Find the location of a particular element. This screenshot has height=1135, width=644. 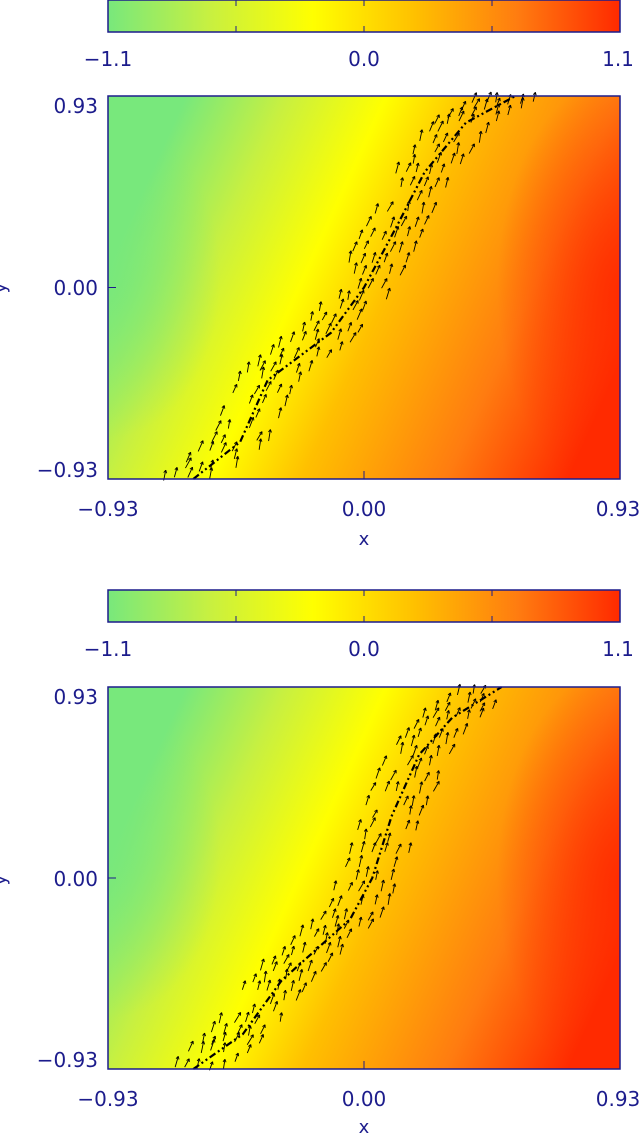

y-tick-middle: 0.00 is located at coordinates (75, 879).